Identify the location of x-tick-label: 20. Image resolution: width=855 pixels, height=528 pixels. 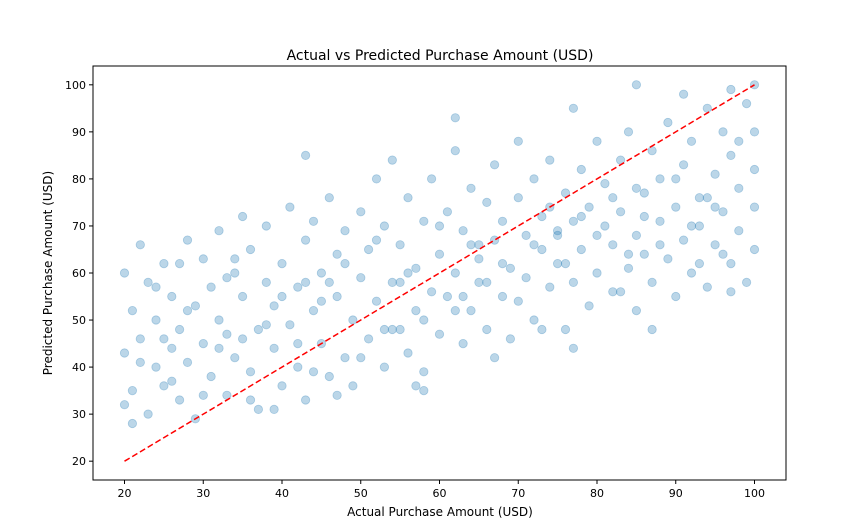
(125, 493).